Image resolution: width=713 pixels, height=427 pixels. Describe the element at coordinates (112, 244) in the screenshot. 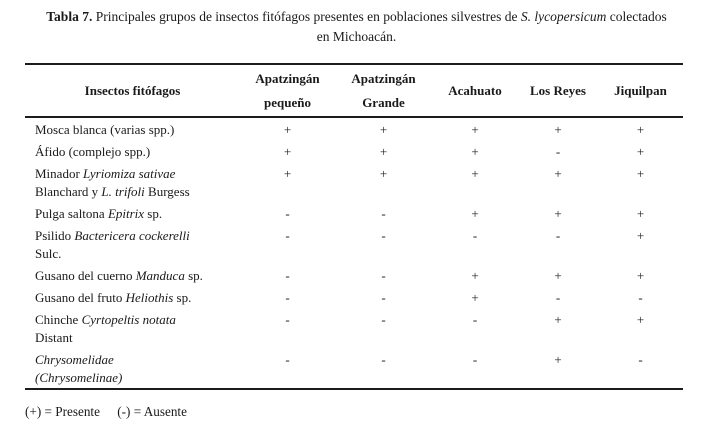

I see `insect-label: Psilido Bactericera cockerelli Sulc.` at that location.